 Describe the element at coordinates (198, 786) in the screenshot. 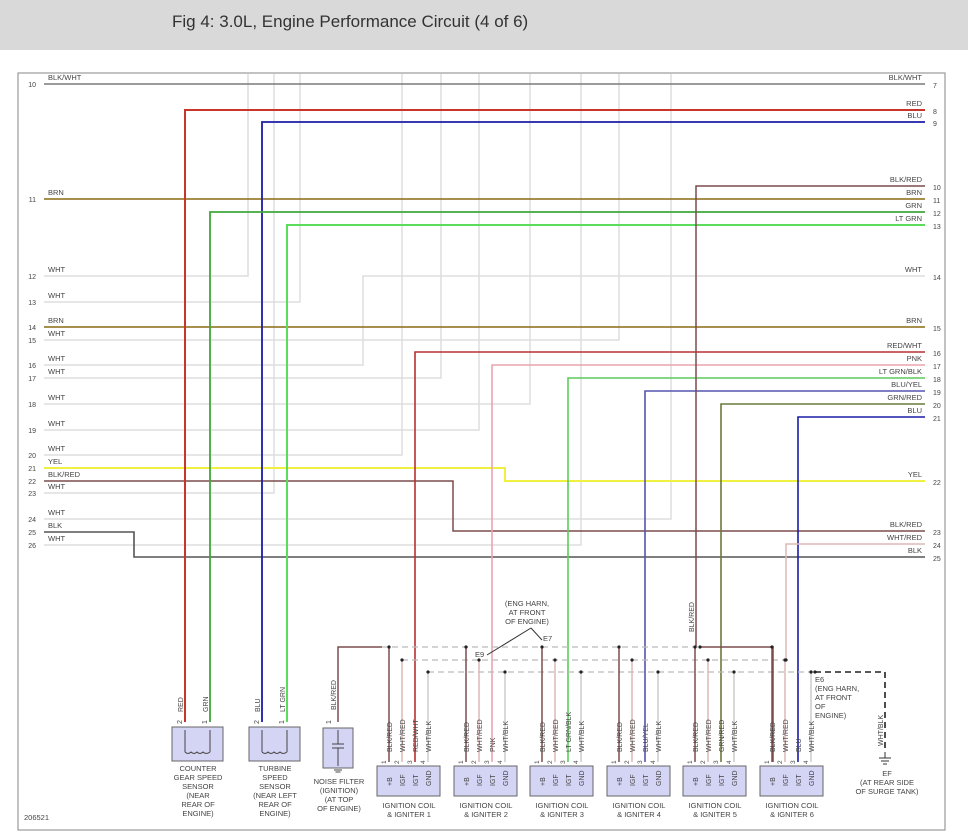

I see `sensor-label: SENSOR` at that location.